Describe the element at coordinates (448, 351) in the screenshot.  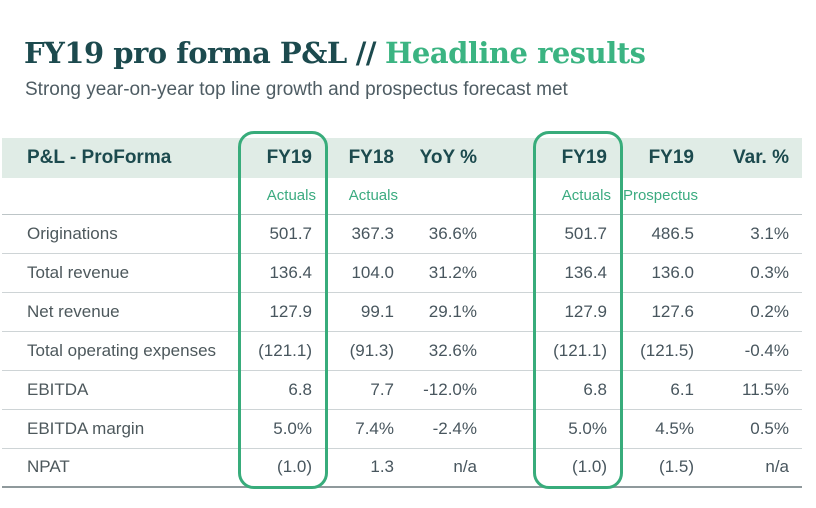
I see `cell-yoy: 32.6%` at that location.